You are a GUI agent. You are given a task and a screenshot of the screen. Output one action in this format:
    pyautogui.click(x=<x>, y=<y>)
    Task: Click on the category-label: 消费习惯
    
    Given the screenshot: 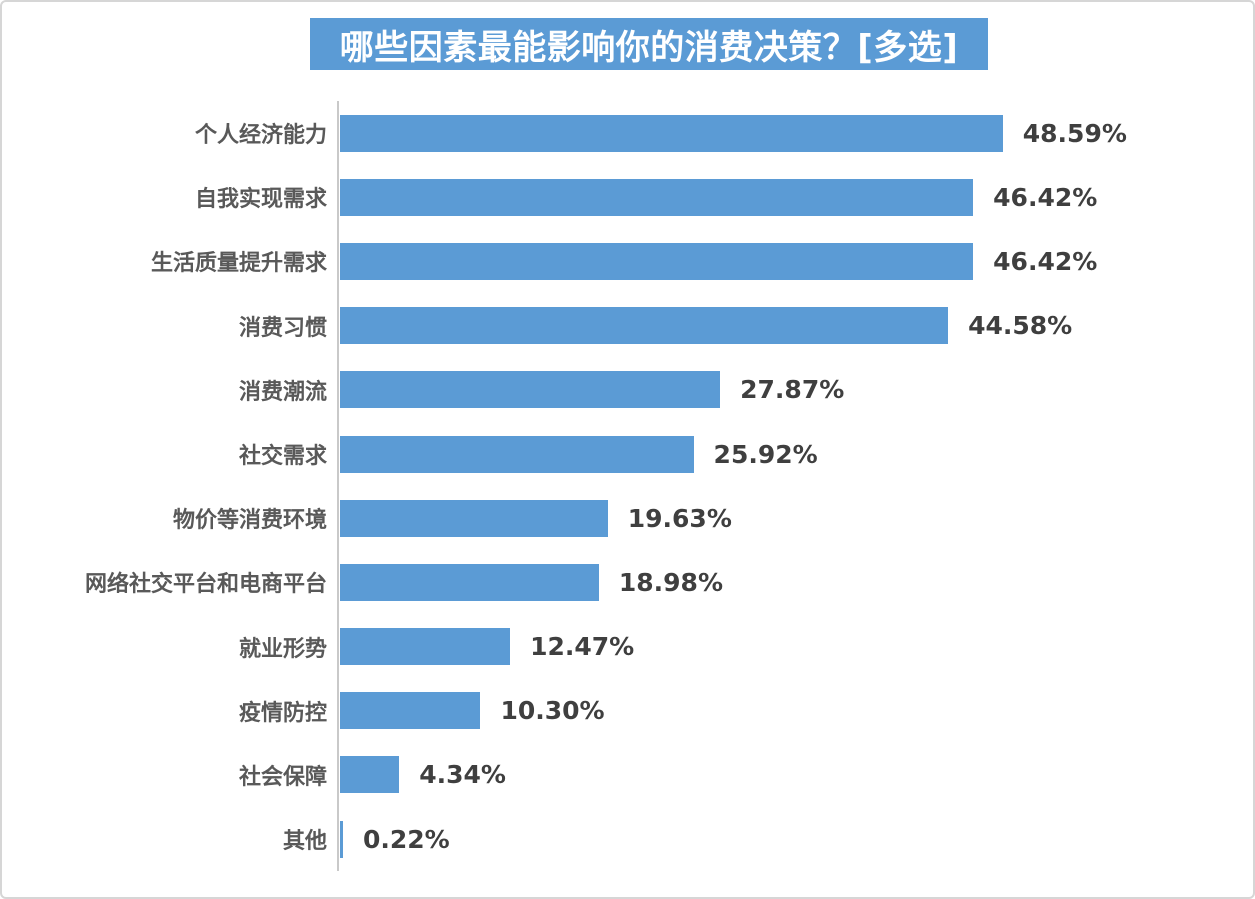 What is the action you would take?
    pyautogui.click(x=282, y=328)
    